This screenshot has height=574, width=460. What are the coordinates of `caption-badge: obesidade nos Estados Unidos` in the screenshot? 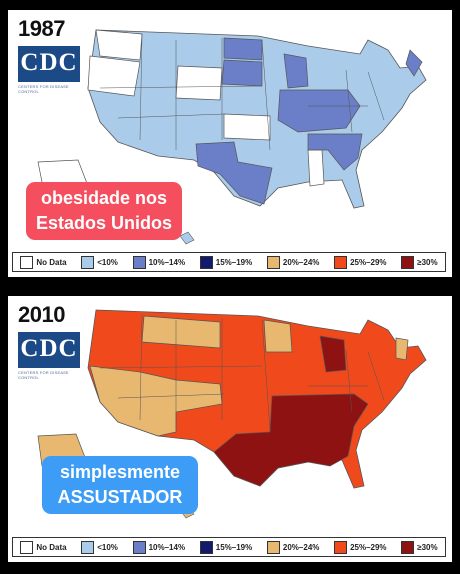 It's located at (104, 211).